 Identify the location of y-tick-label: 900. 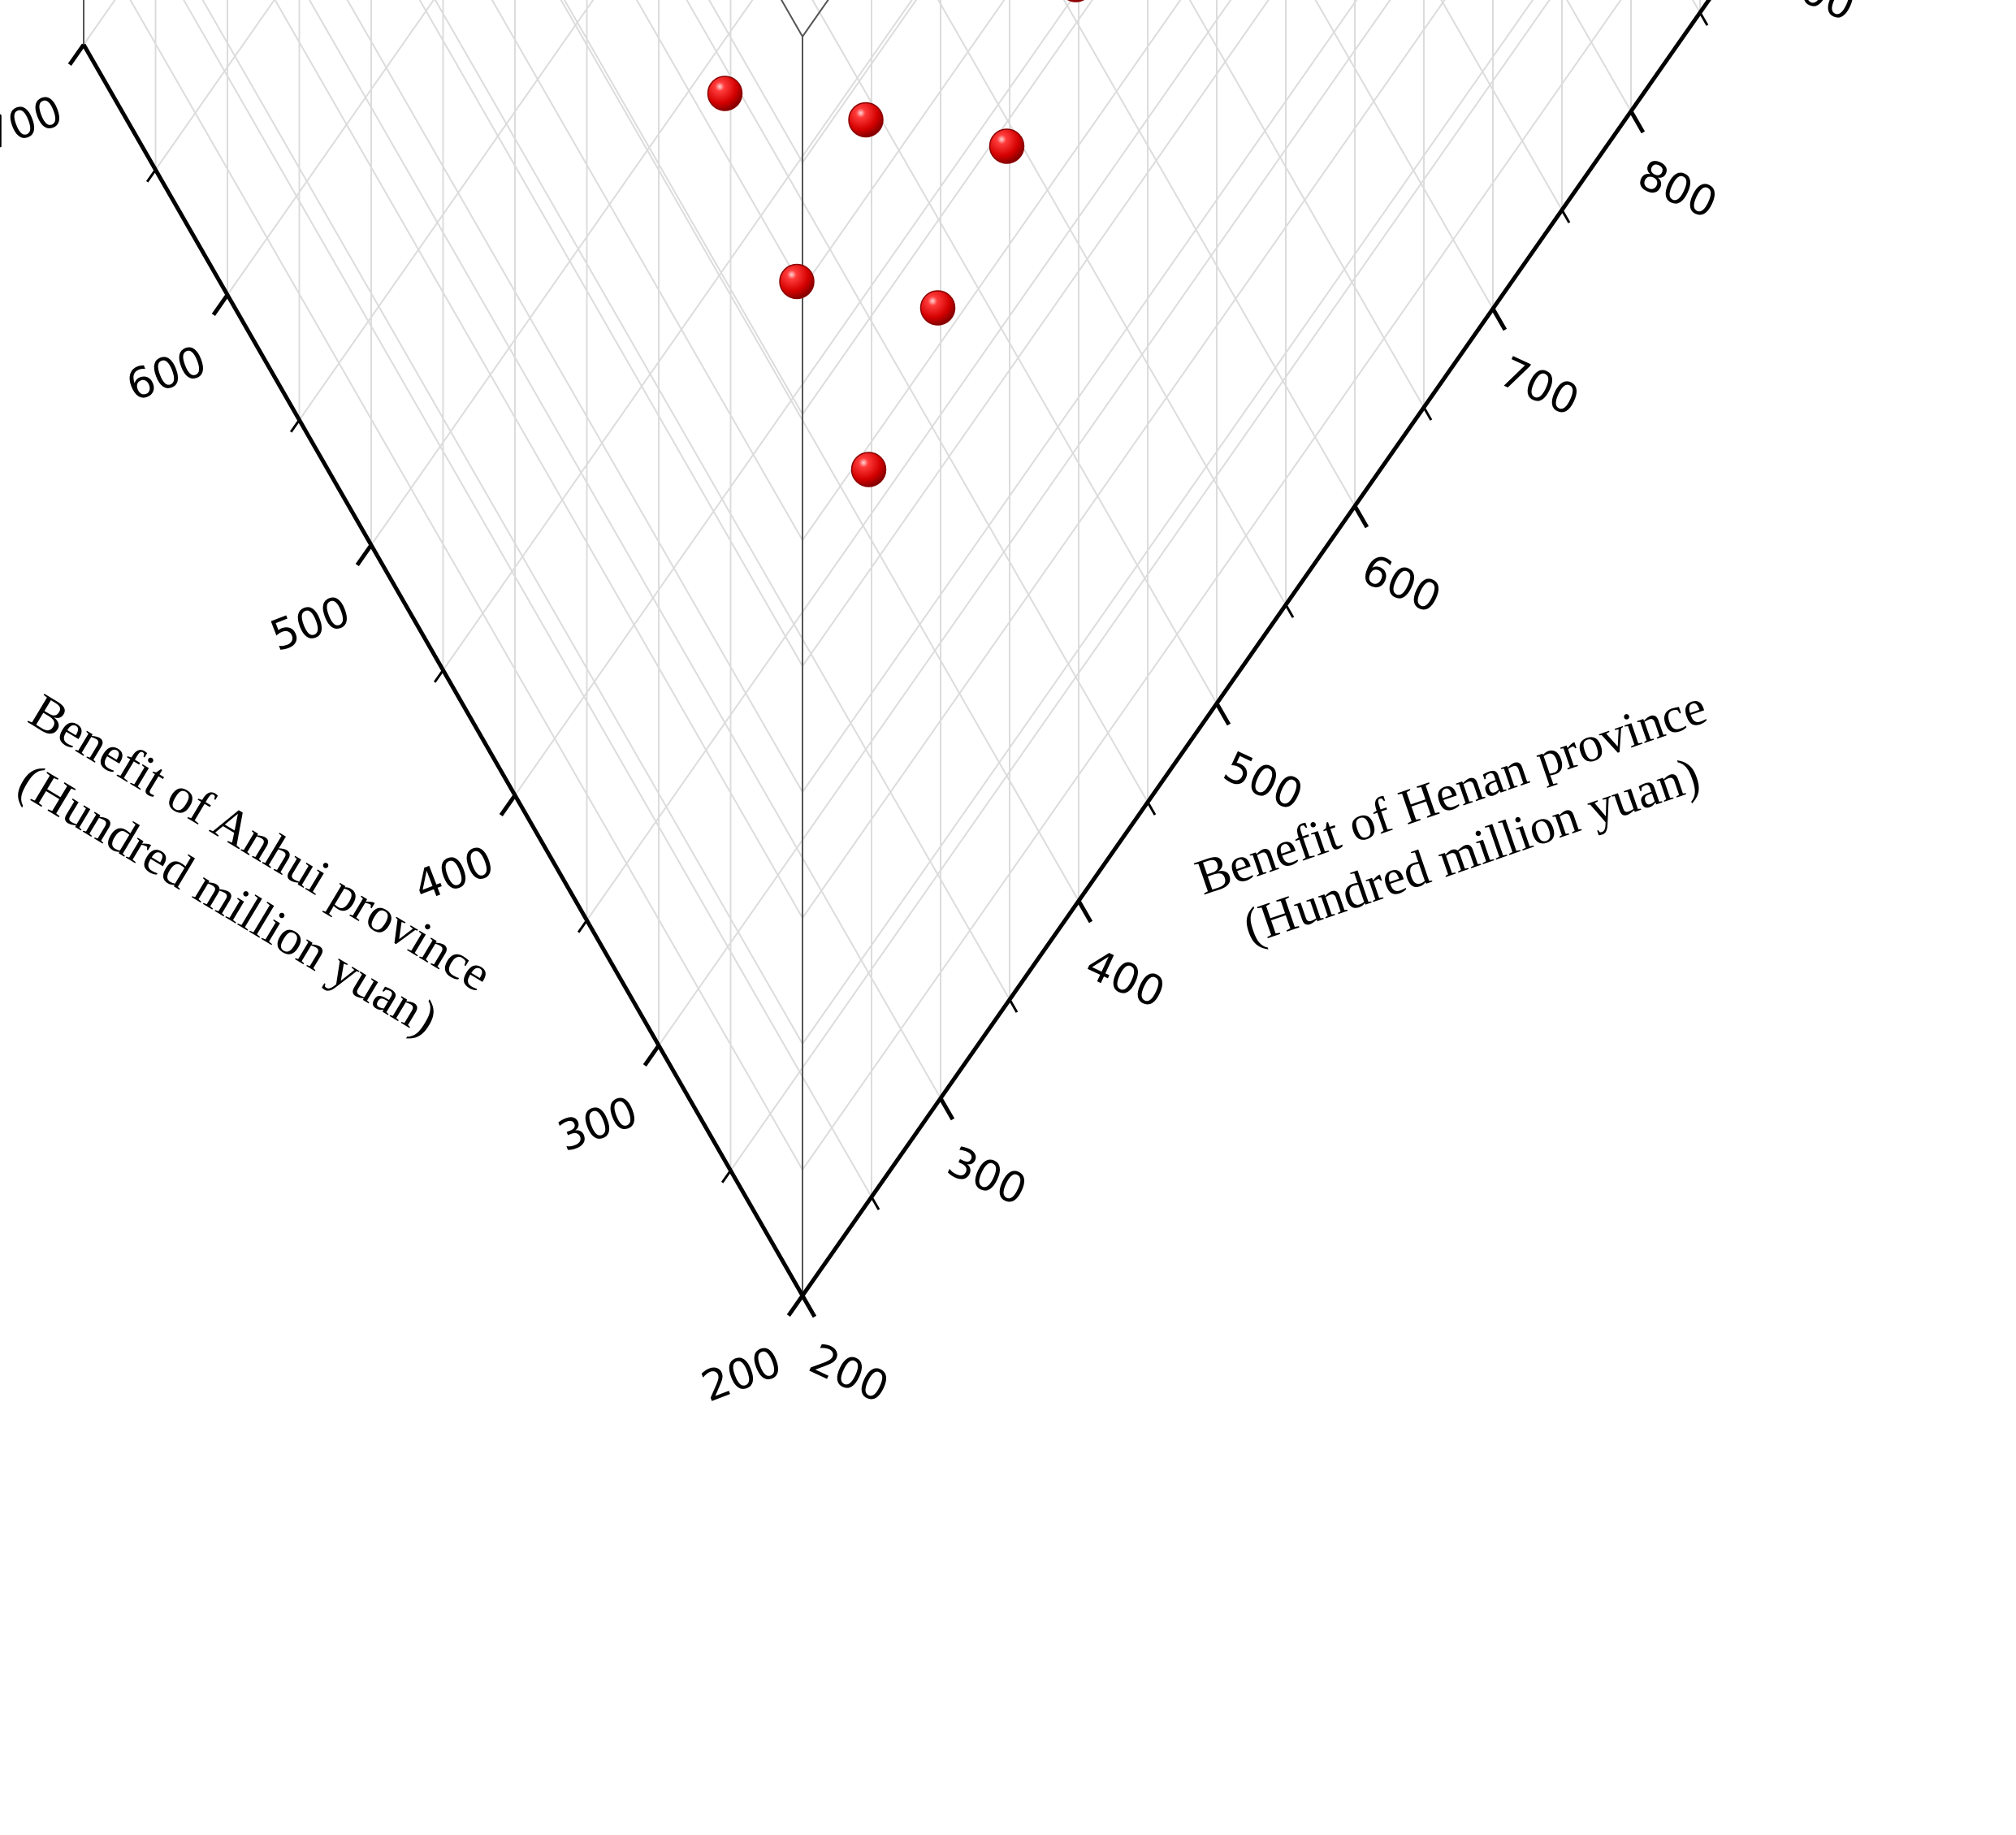
(1815, 15).